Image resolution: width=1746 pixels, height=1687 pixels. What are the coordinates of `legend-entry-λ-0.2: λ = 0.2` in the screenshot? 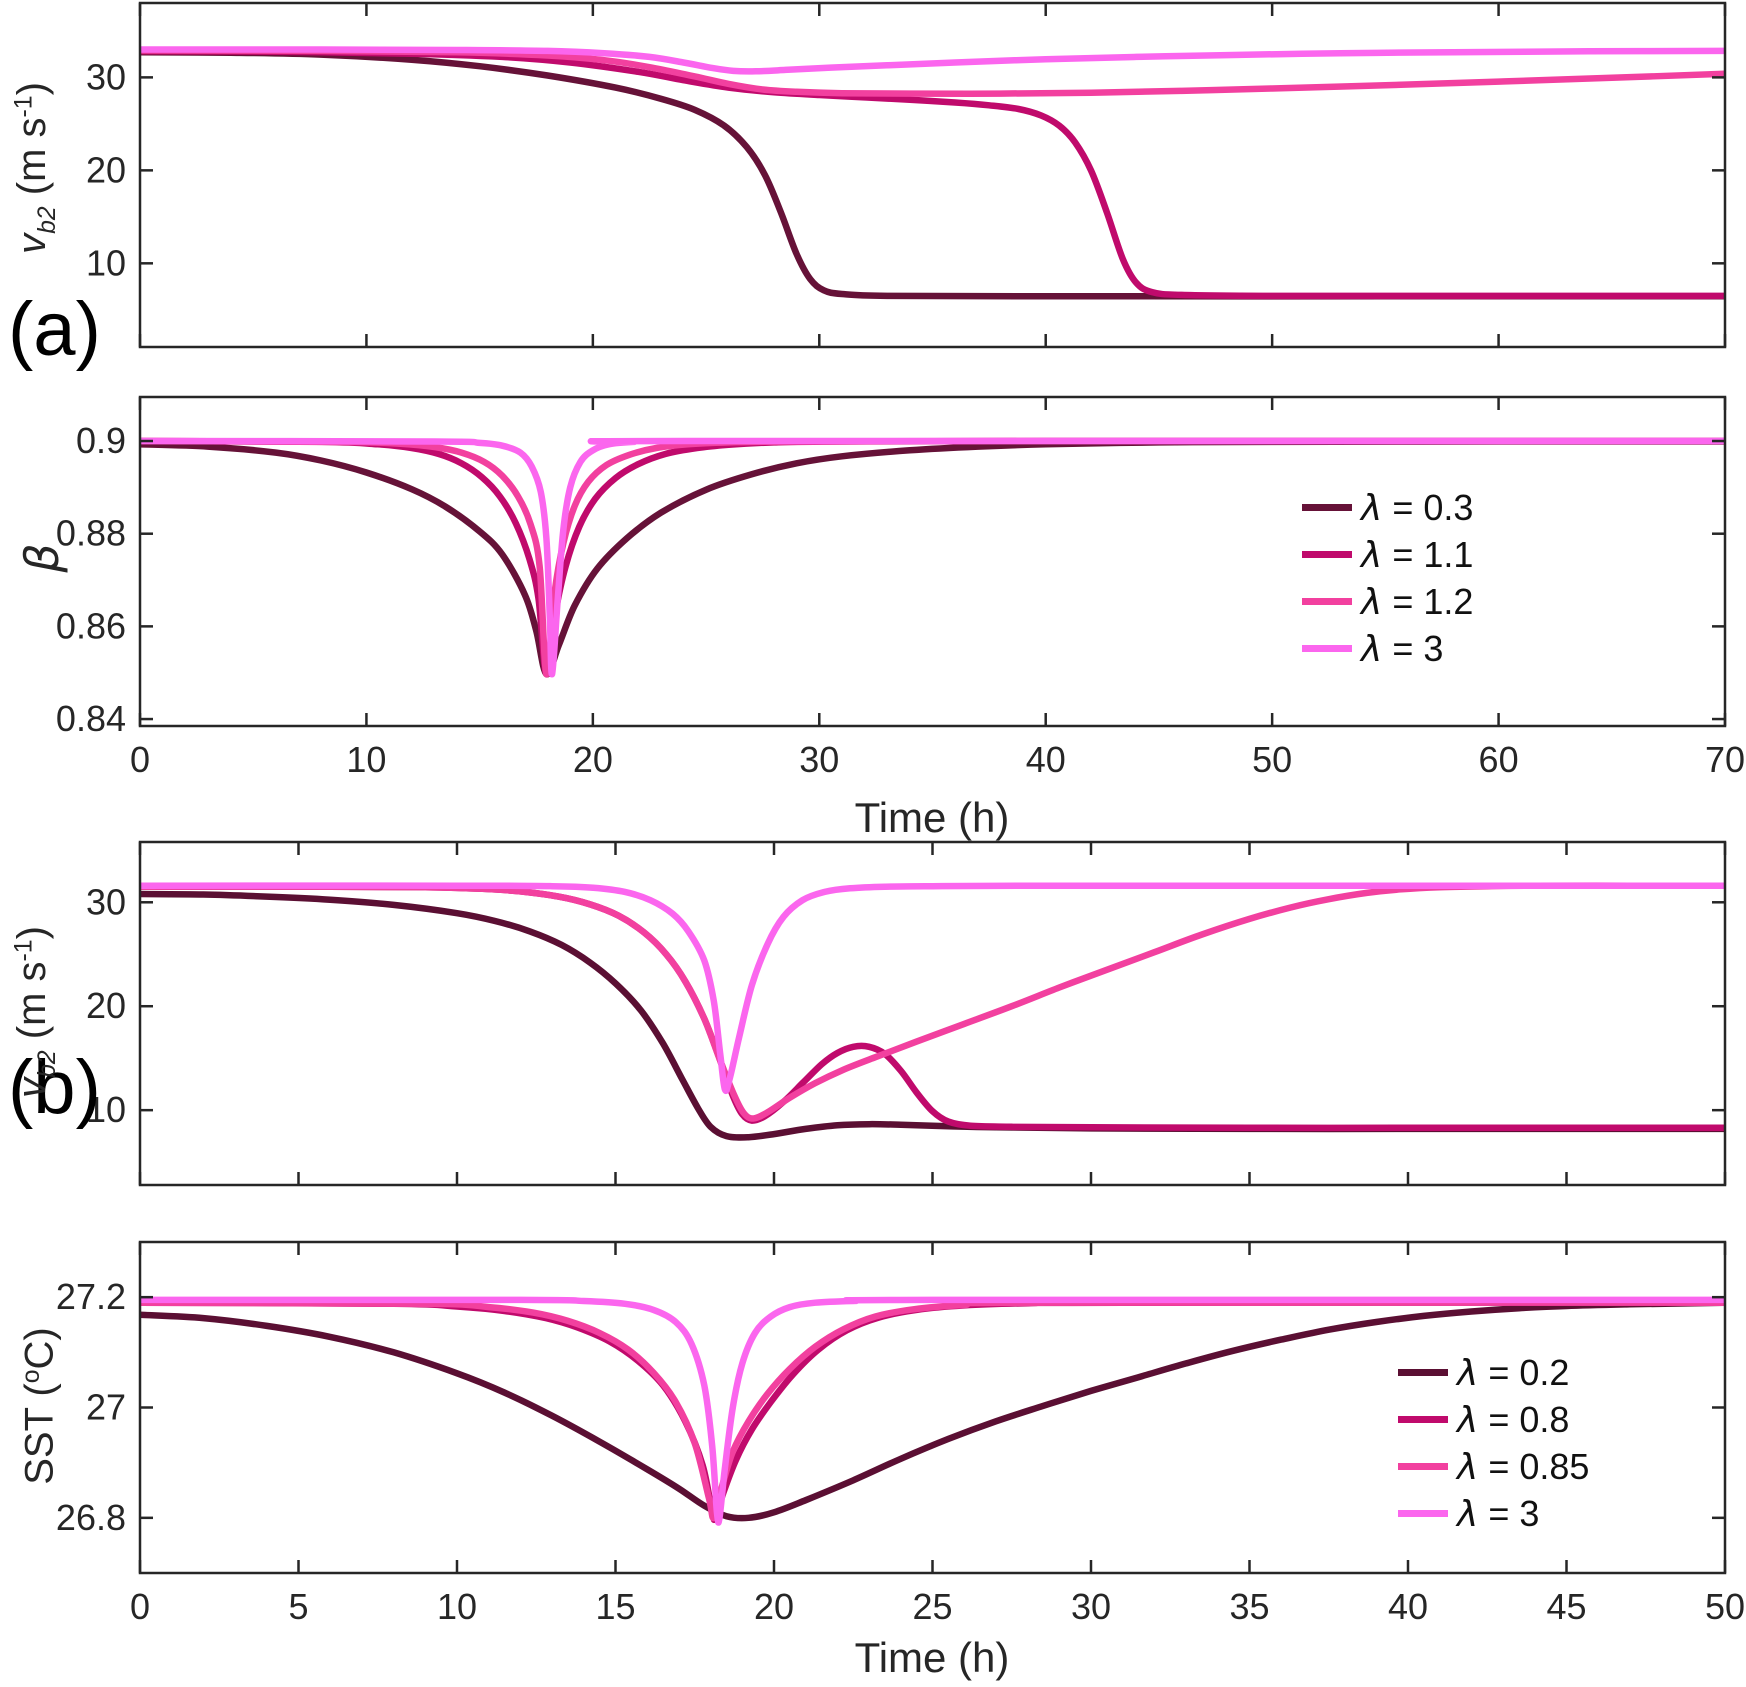 It's located at (1493, 1372).